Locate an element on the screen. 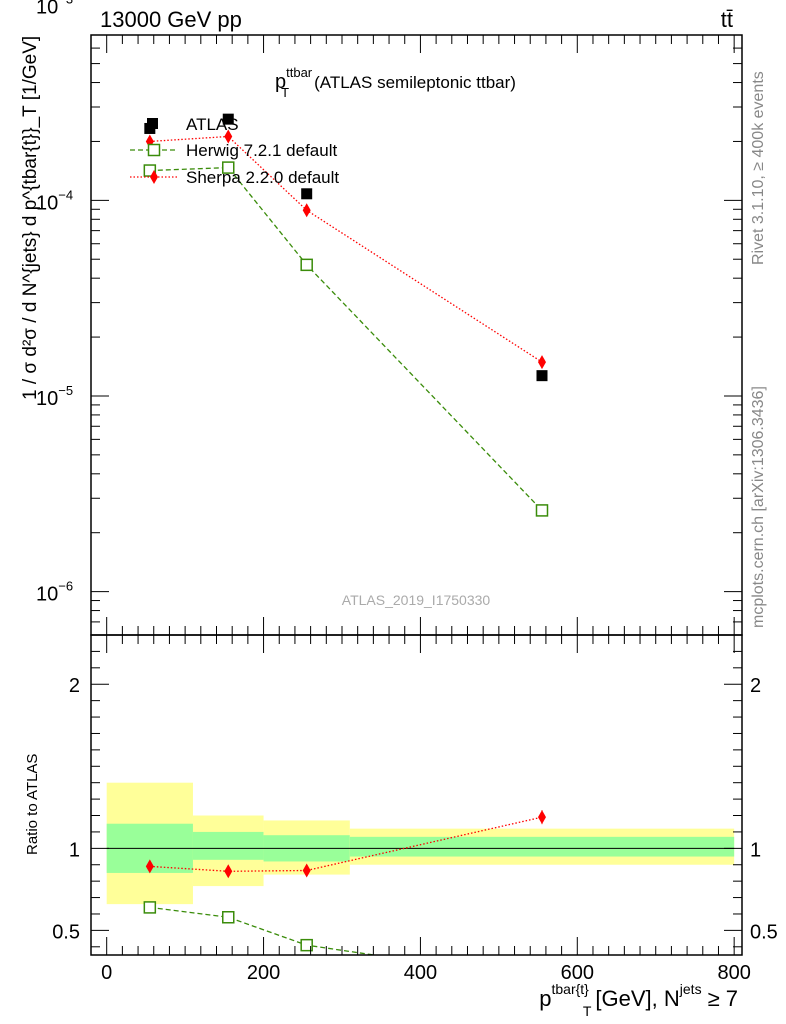 Image resolution: width=786 pixels, height=1024 pixels. ratio-xtick-label: 800 is located at coordinates (733, 973).